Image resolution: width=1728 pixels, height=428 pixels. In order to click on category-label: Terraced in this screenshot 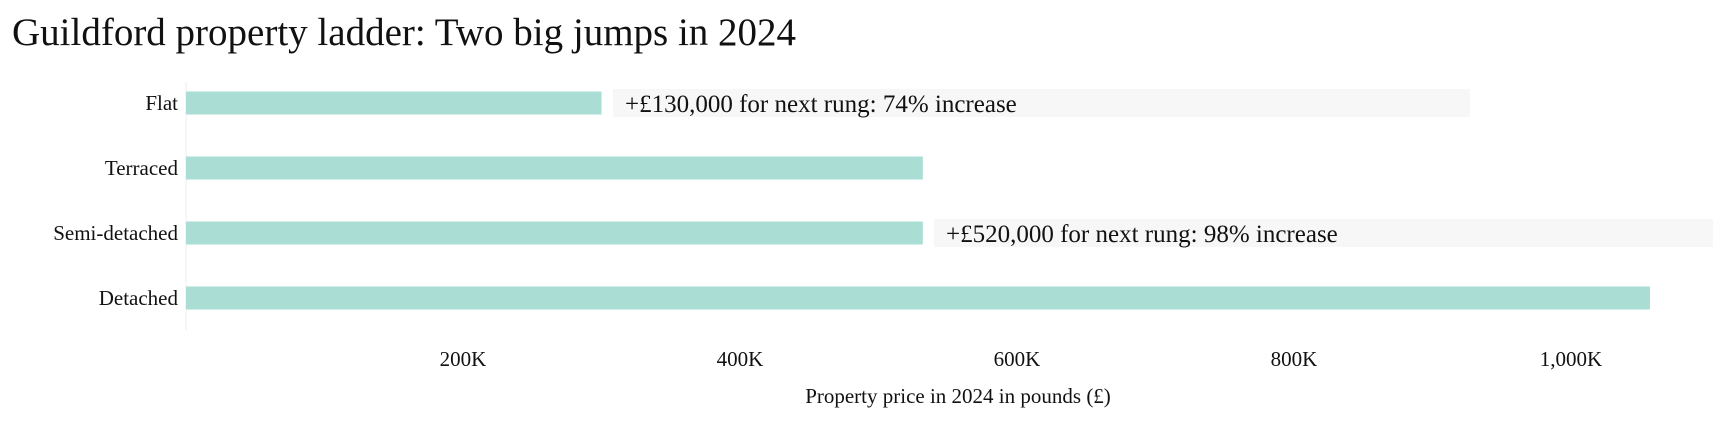, I will do `click(142, 168)`.